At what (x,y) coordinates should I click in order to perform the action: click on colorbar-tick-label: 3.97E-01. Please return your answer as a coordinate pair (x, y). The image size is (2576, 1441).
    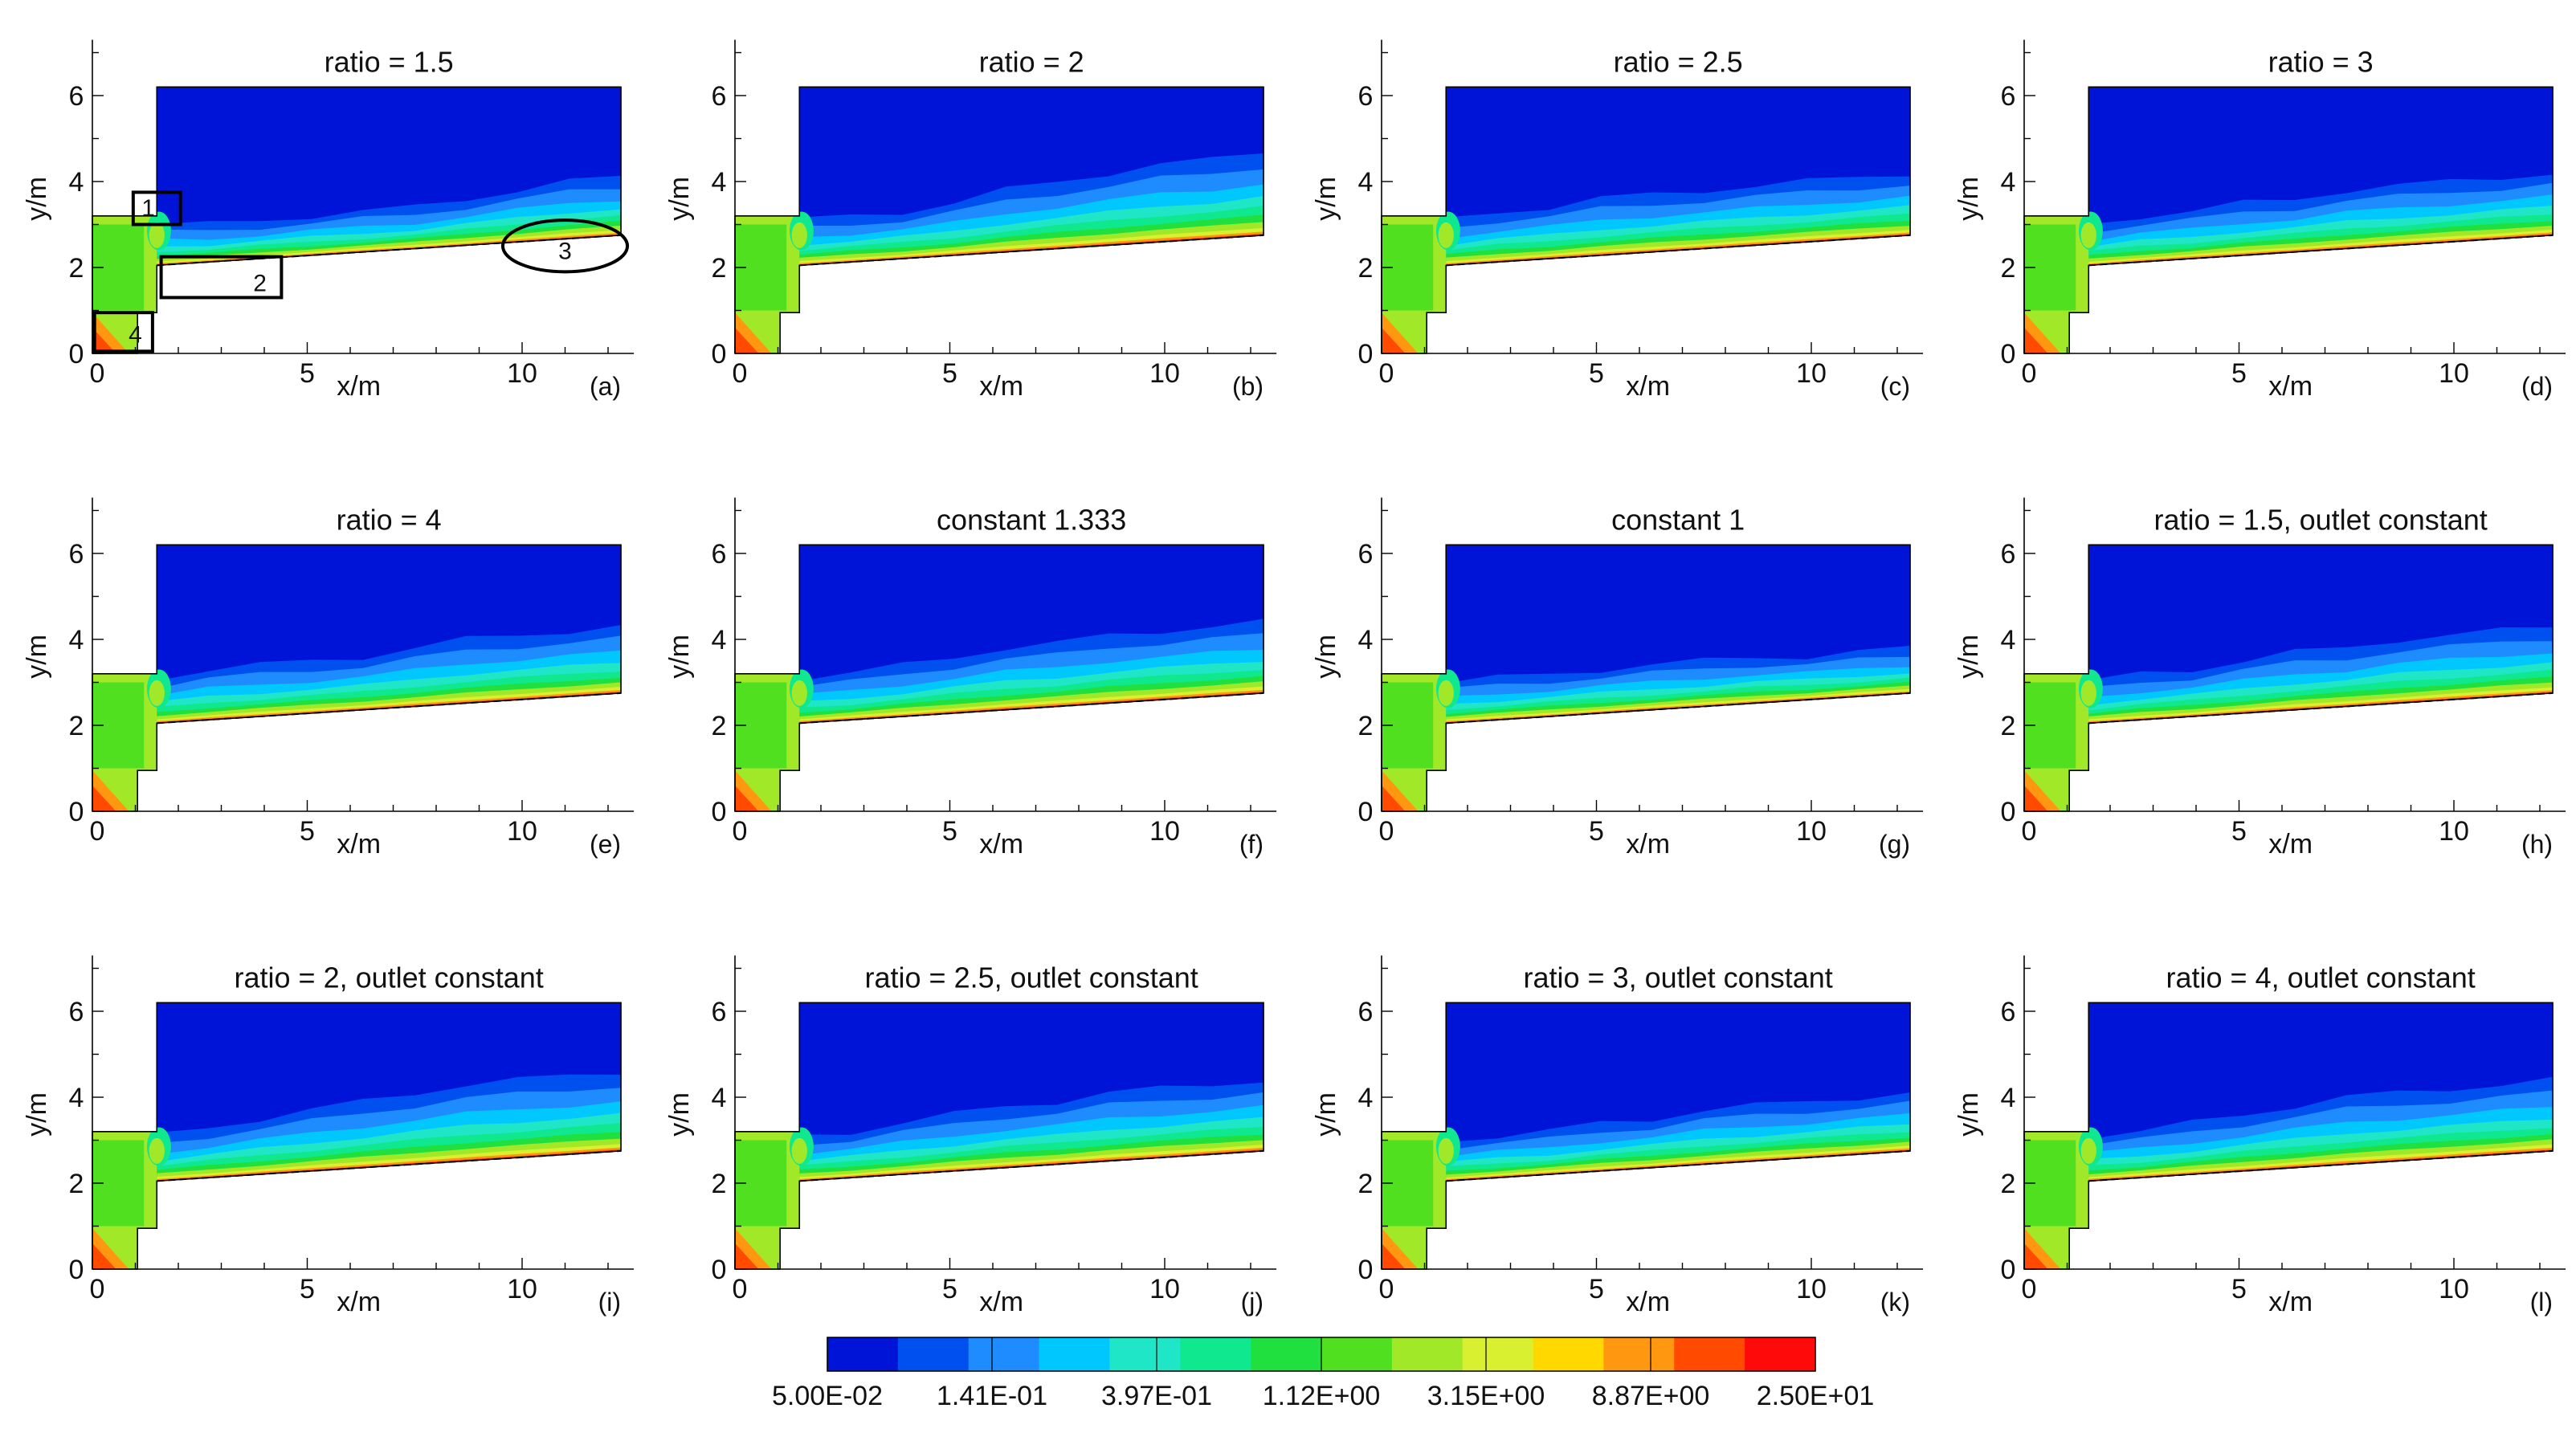
    Looking at the image, I should click on (1156, 1396).